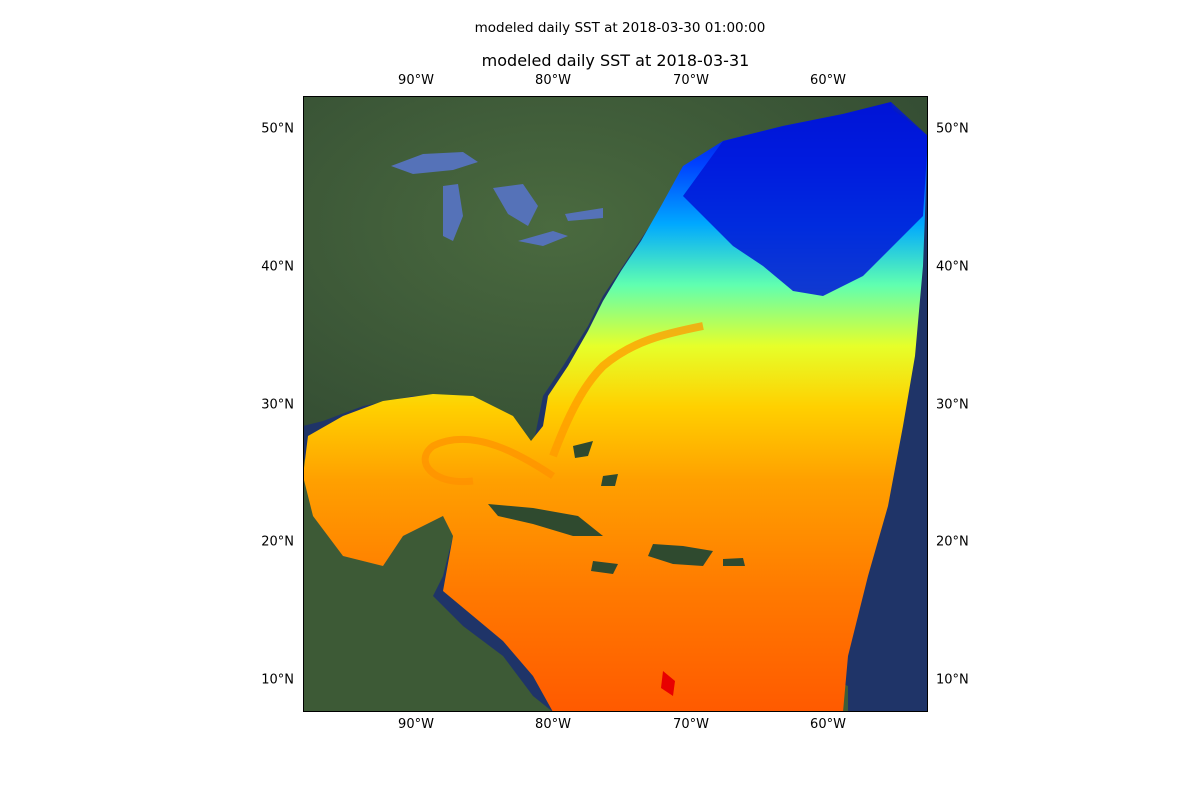 Image resolution: width=1200 pixels, height=800 pixels. I want to click on sst-loop-current, so click(488, 460).